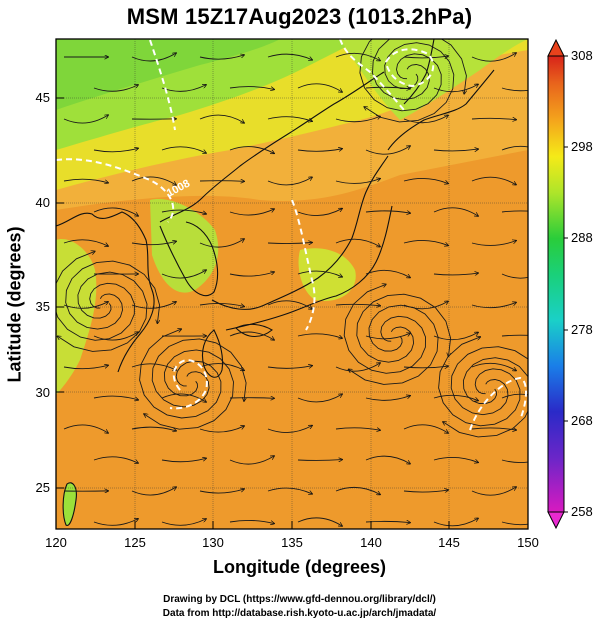  What do you see at coordinates (556, 284) in the screenshot?
I see `colorbar-scale` at bounding box center [556, 284].